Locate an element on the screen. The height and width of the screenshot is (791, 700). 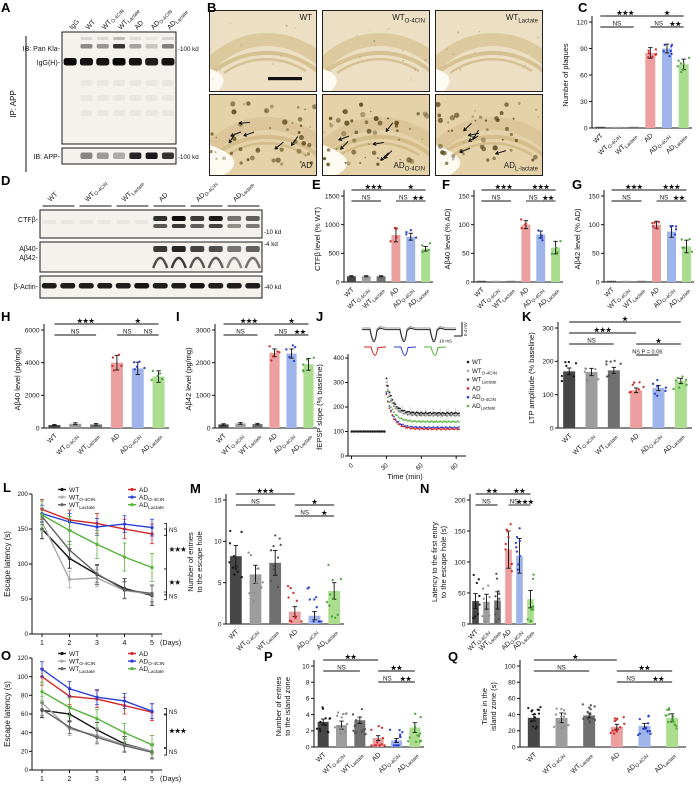
svg-text: 30 is located at coordinates (584, 102).